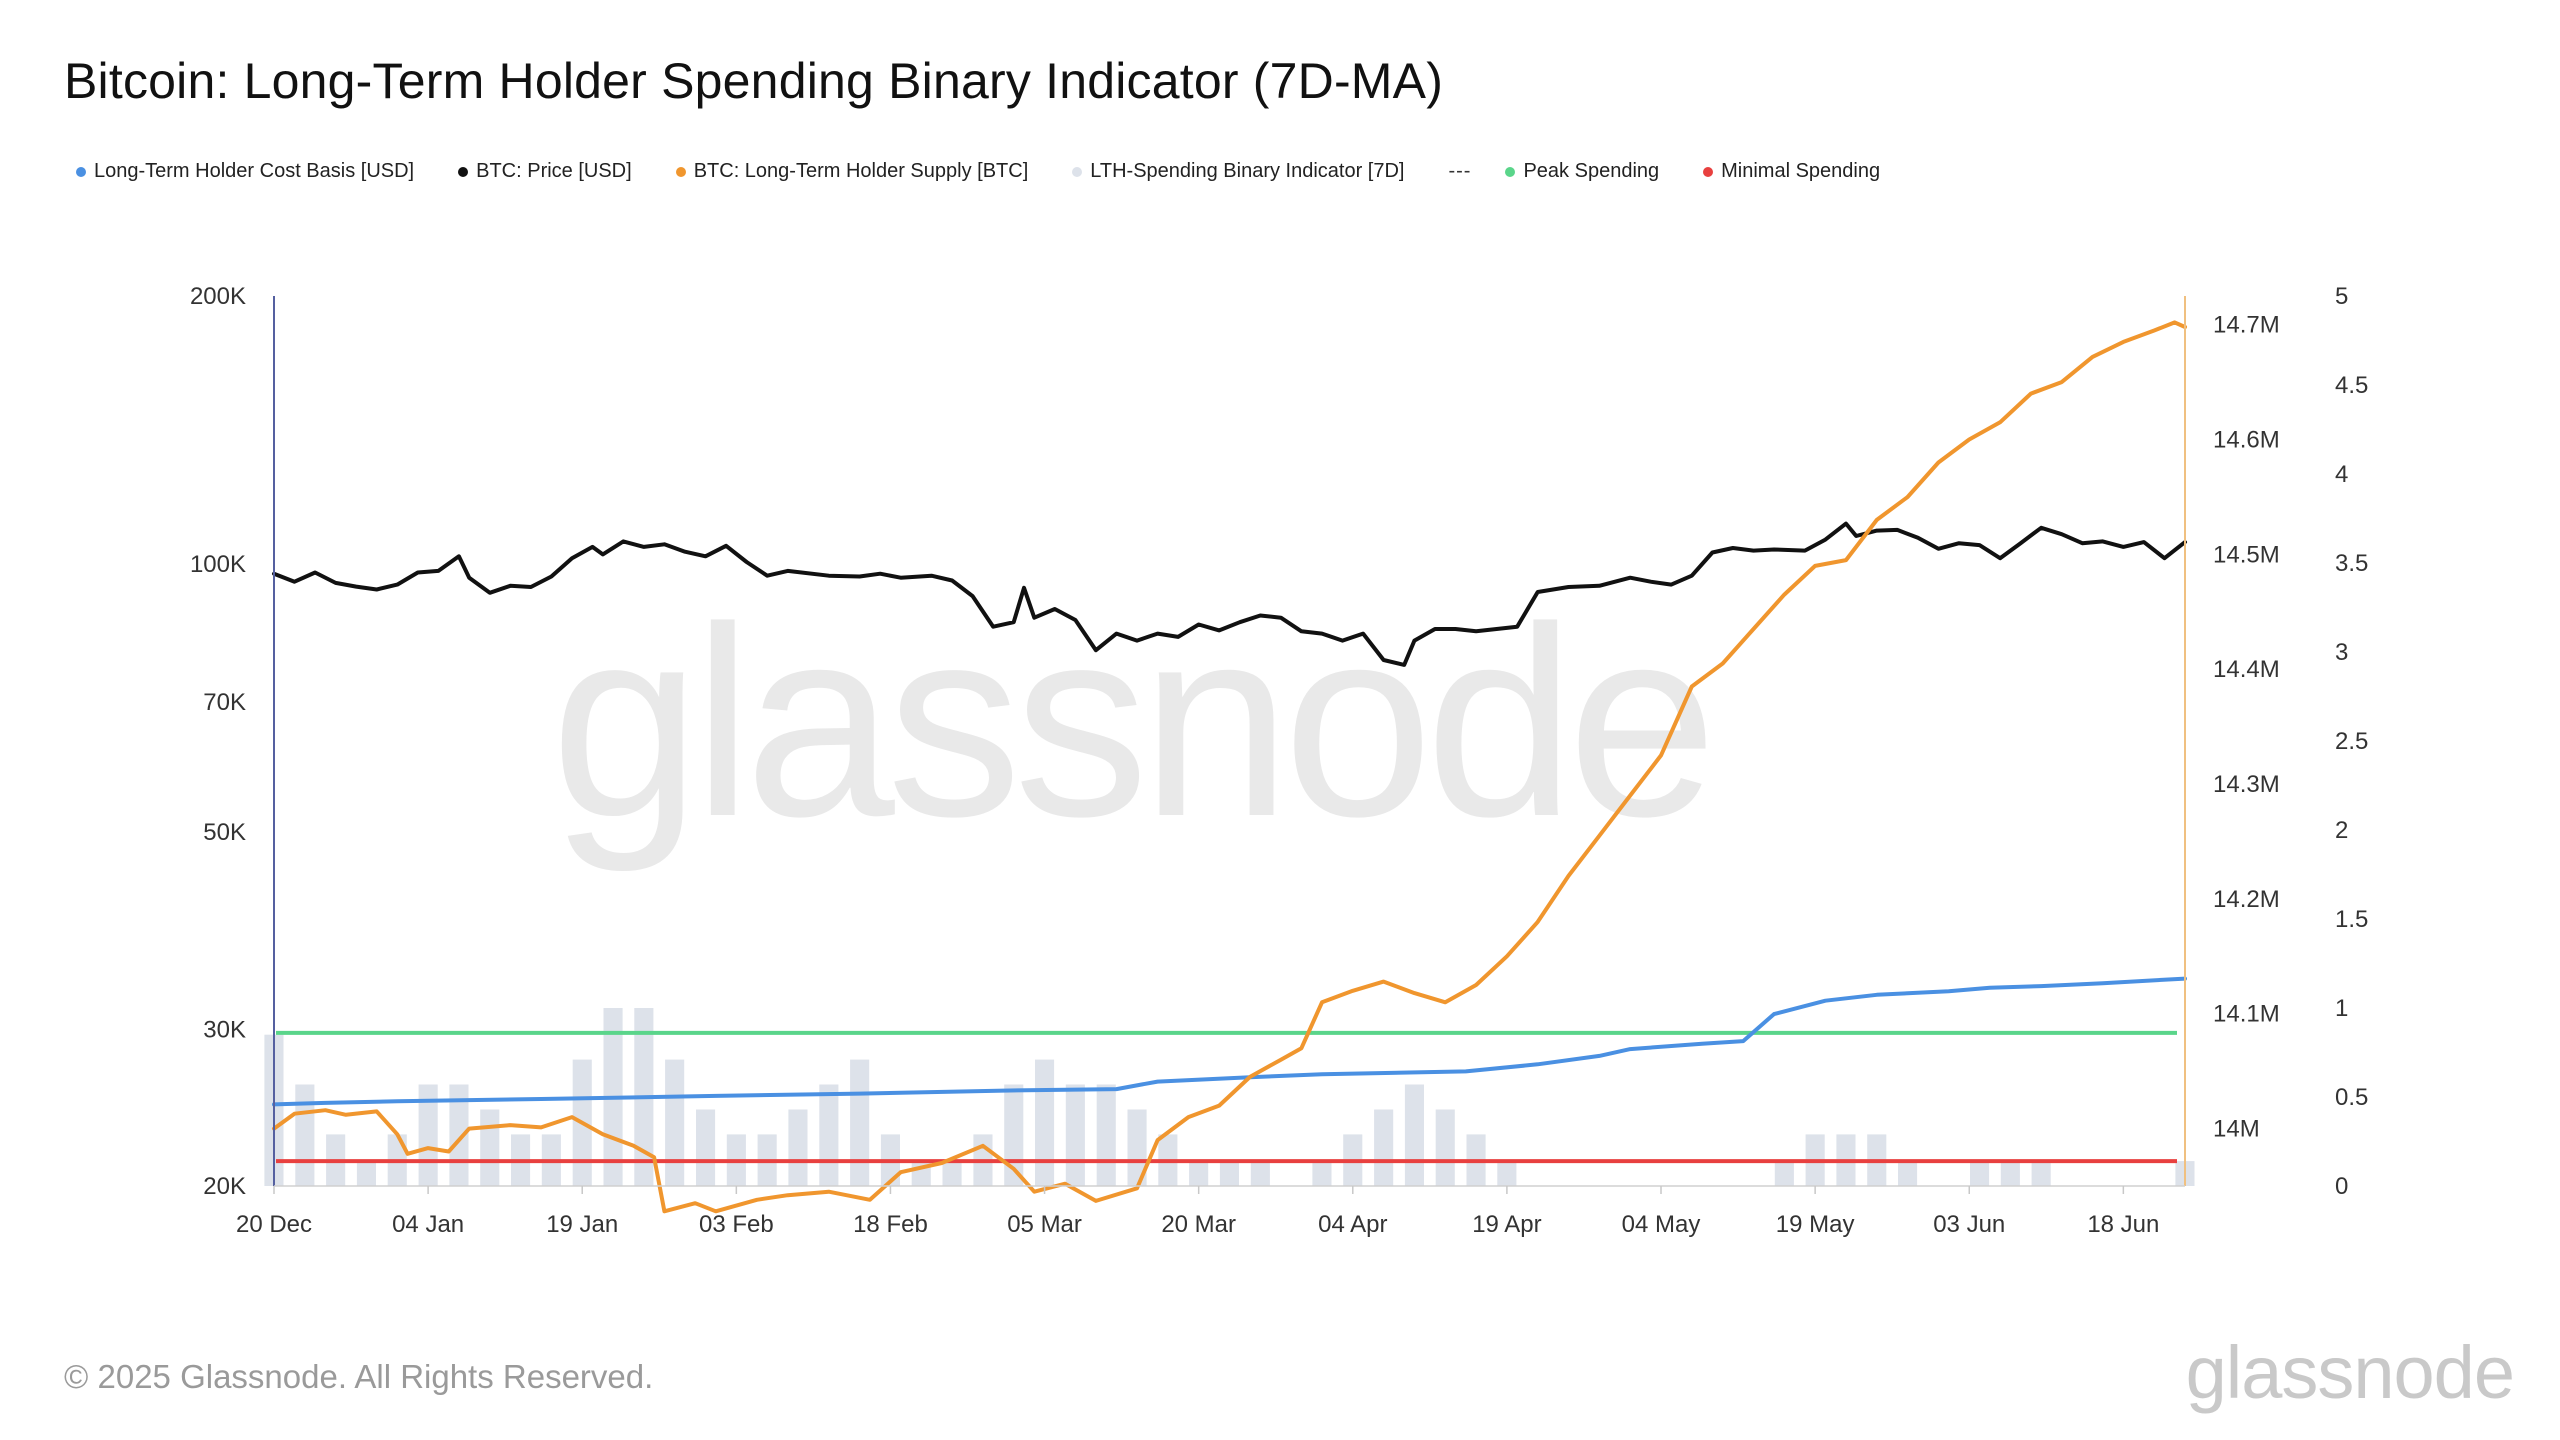 Image resolution: width=2560 pixels, height=1440 pixels. I want to click on y-left-tick-label: 30K, so click(224, 1029).